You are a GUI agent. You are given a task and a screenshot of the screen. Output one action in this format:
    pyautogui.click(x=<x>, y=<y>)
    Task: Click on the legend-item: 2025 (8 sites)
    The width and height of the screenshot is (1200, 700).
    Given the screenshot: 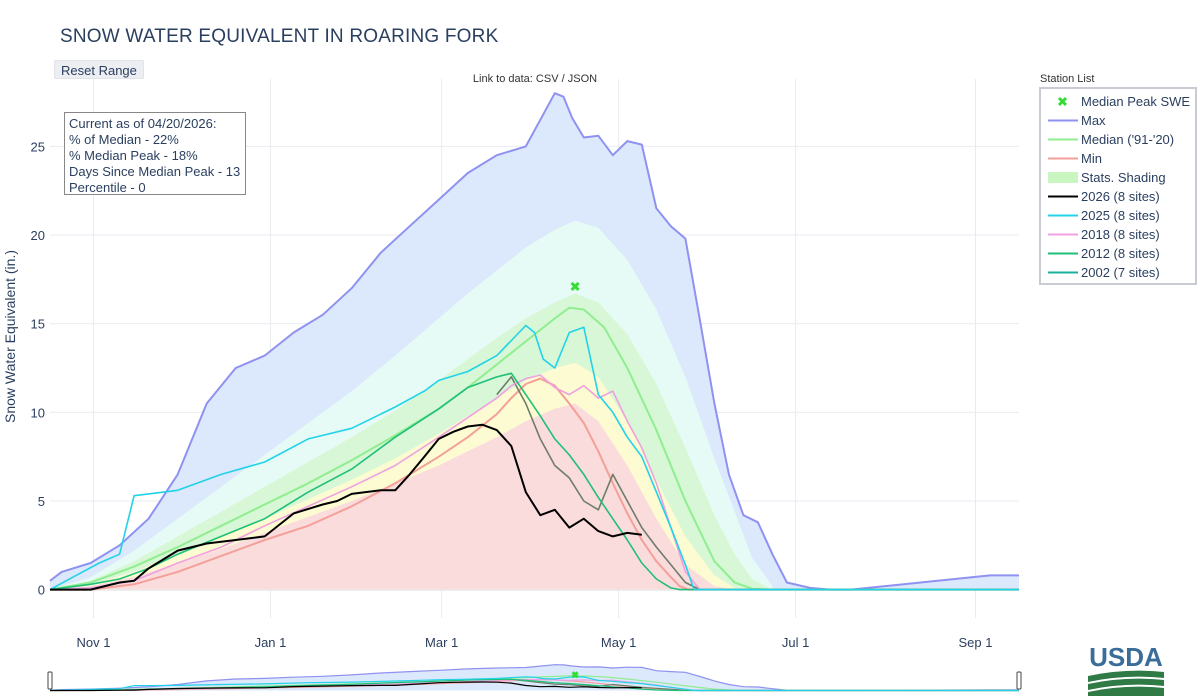 What is the action you would take?
    pyautogui.click(x=1118, y=215)
    